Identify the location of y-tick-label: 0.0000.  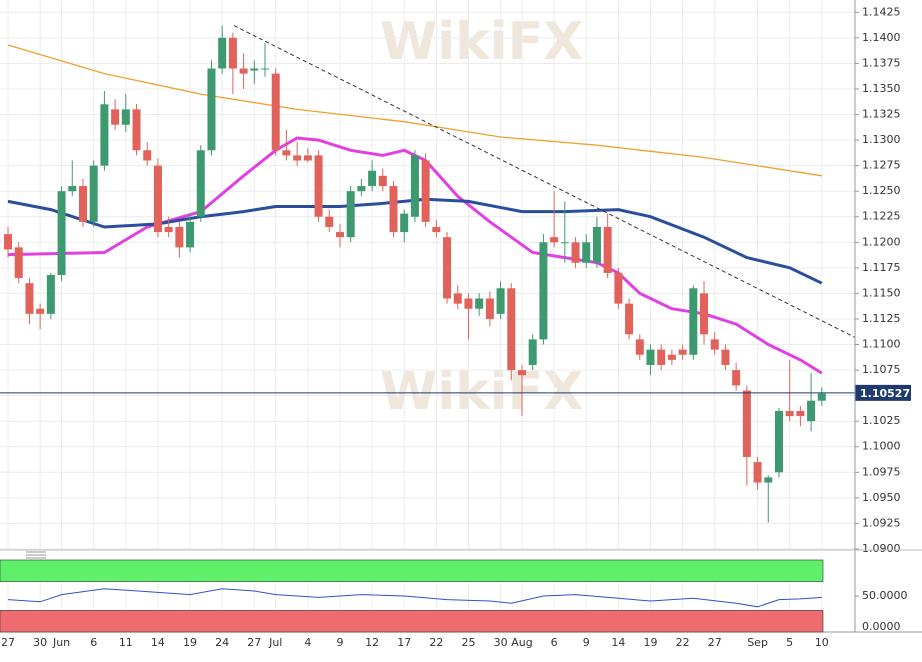
(881, 626).